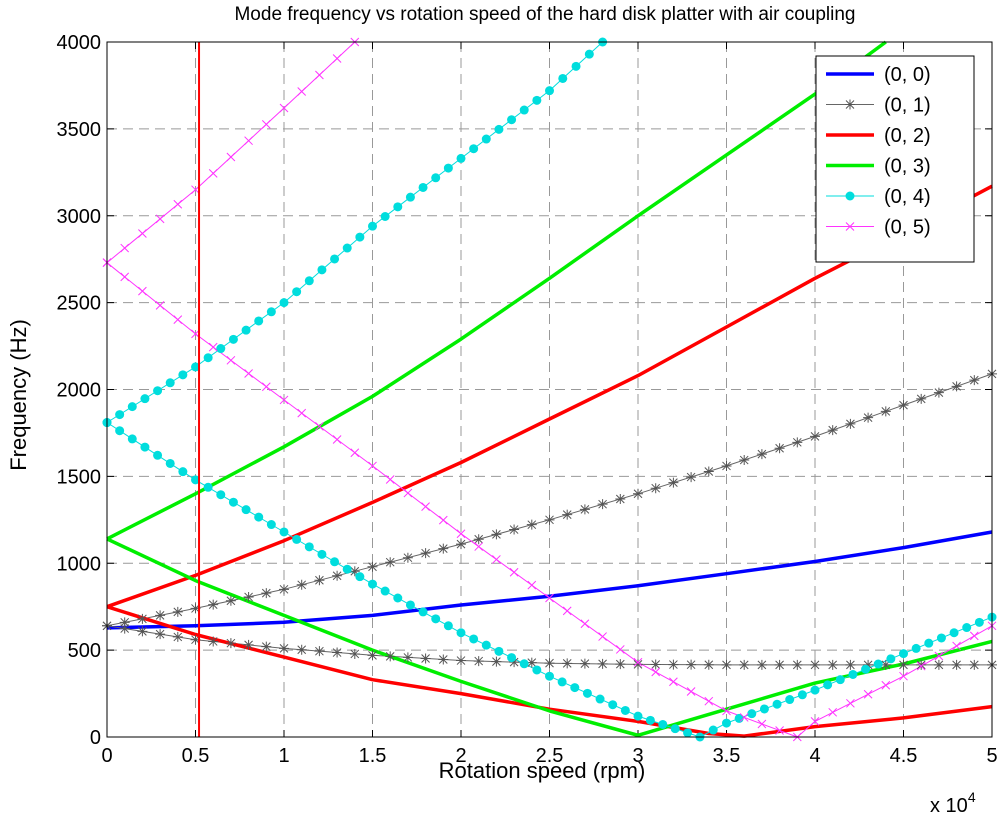  I want to click on y-tick-label: 1000, so click(79, 564).